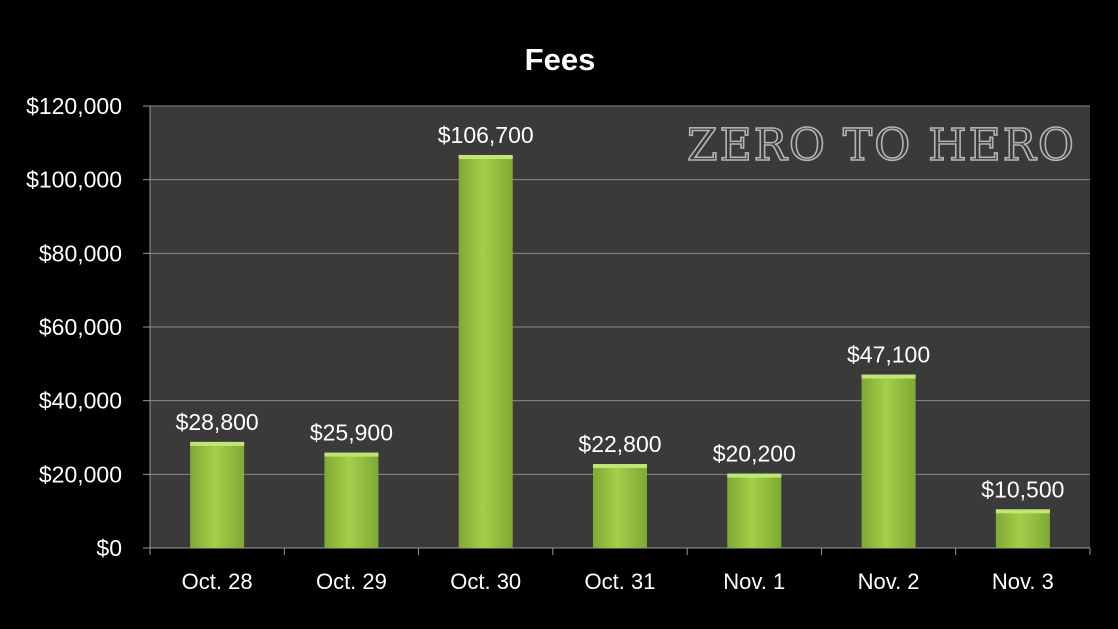 This screenshot has height=629, width=1118. What do you see at coordinates (80, 253) in the screenshot?
I see `y-tick-label: $80,000` at bounding box center [80, 253].